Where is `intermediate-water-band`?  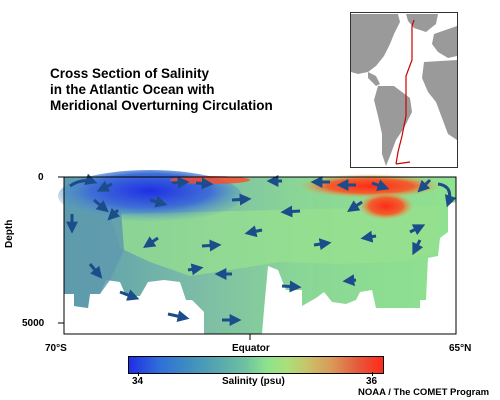 intermediate-water-band is located at coordinates (275, 241).